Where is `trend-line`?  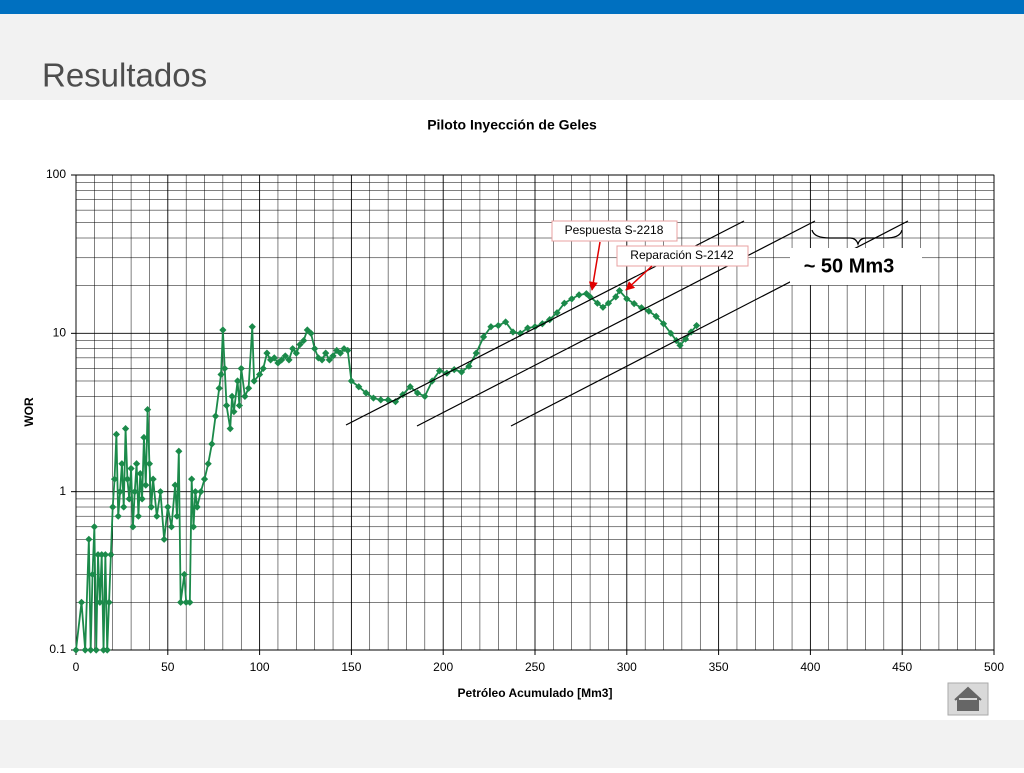 trend-line is located at coordinates (616, 323).